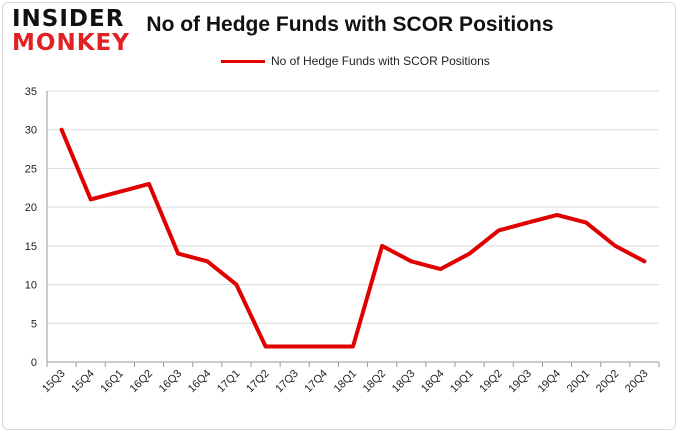  Describe the element at coordinates (375, 382) in the screenshot. I see `x-tick-label: 18Q2` at that location.